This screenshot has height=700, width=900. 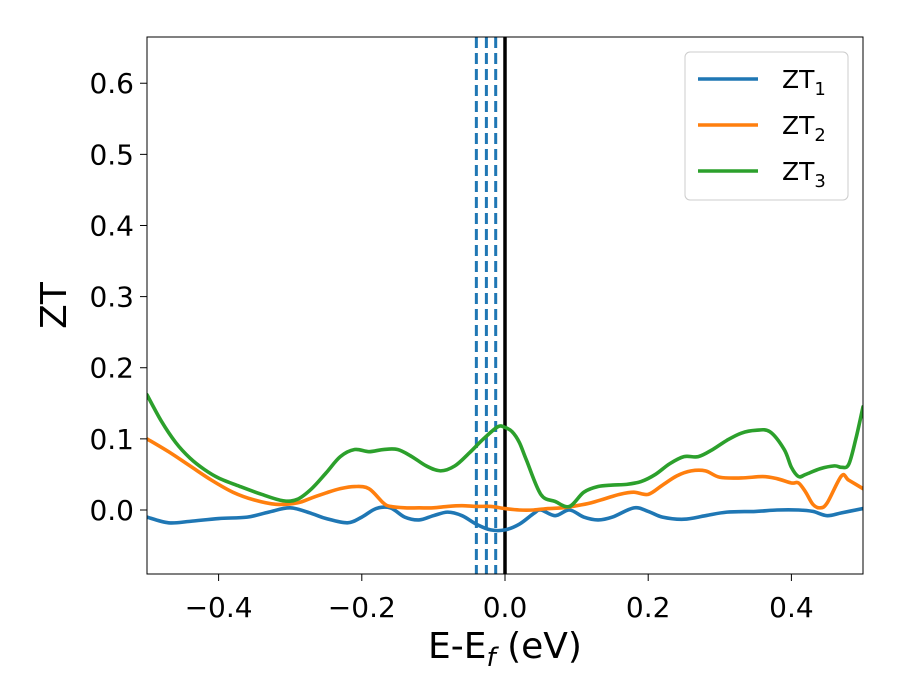 I want to click on x-tick-label: −0.4, so click(x=219, y=607).